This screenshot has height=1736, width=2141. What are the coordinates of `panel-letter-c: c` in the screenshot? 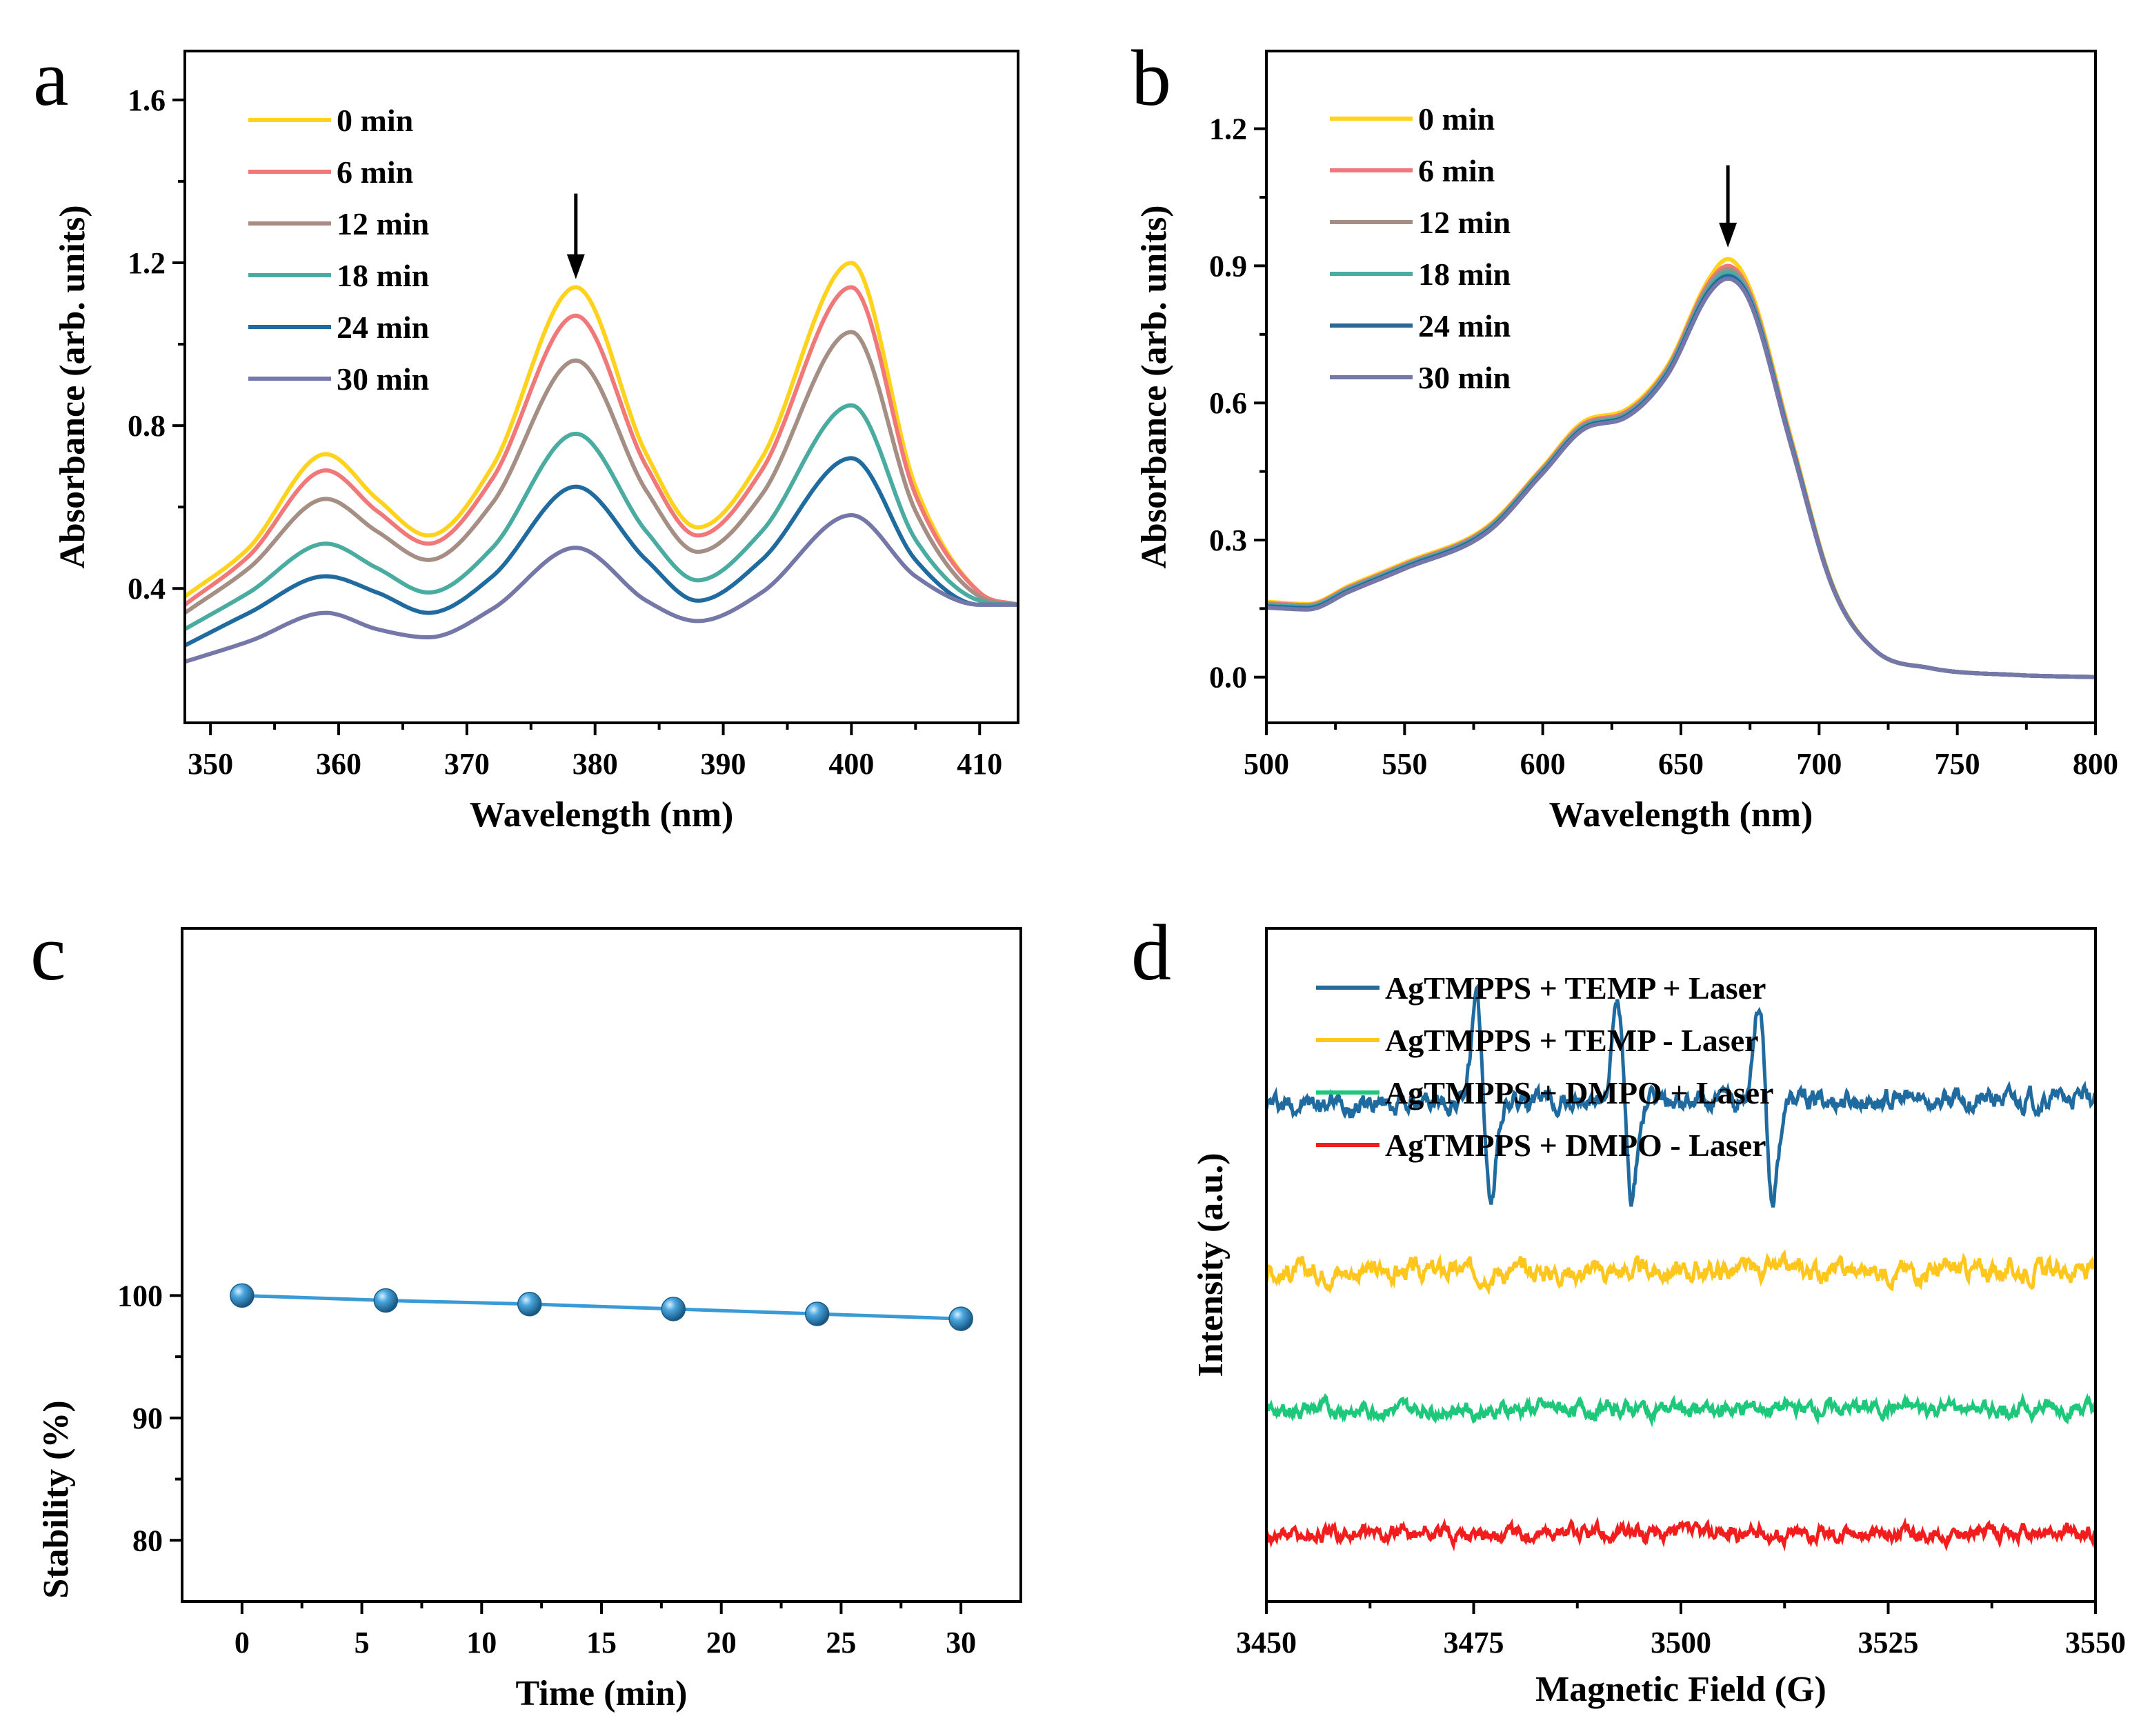 It's located at (48, 953).